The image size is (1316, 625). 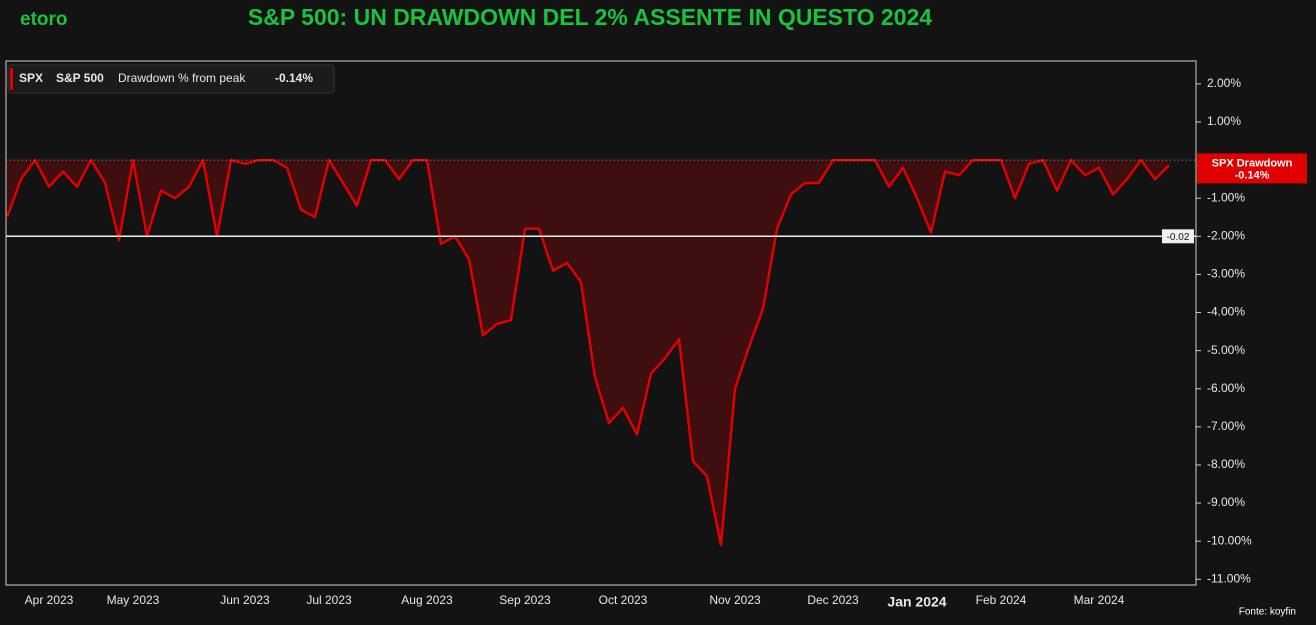 What do you see at coordinates (1226, 312) in the screenshot?
I see `y-tick-label: -4.00%` at bounding box center [1226, 312].